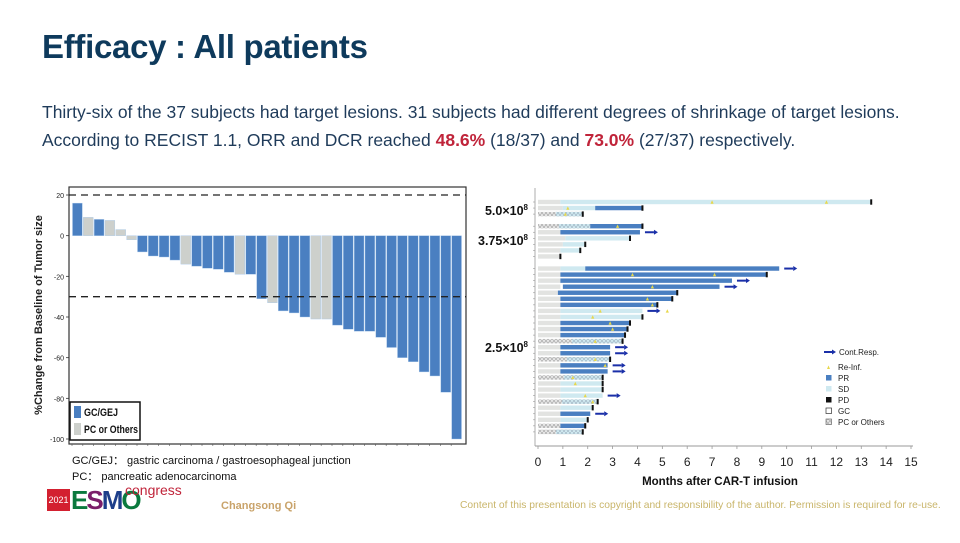 The width and height of the screenshot is (960, 543). What do you see at coordinates (79, 500) in the screenshot?
I see `logo-letter-e: E` at bounding box center [79, 500].